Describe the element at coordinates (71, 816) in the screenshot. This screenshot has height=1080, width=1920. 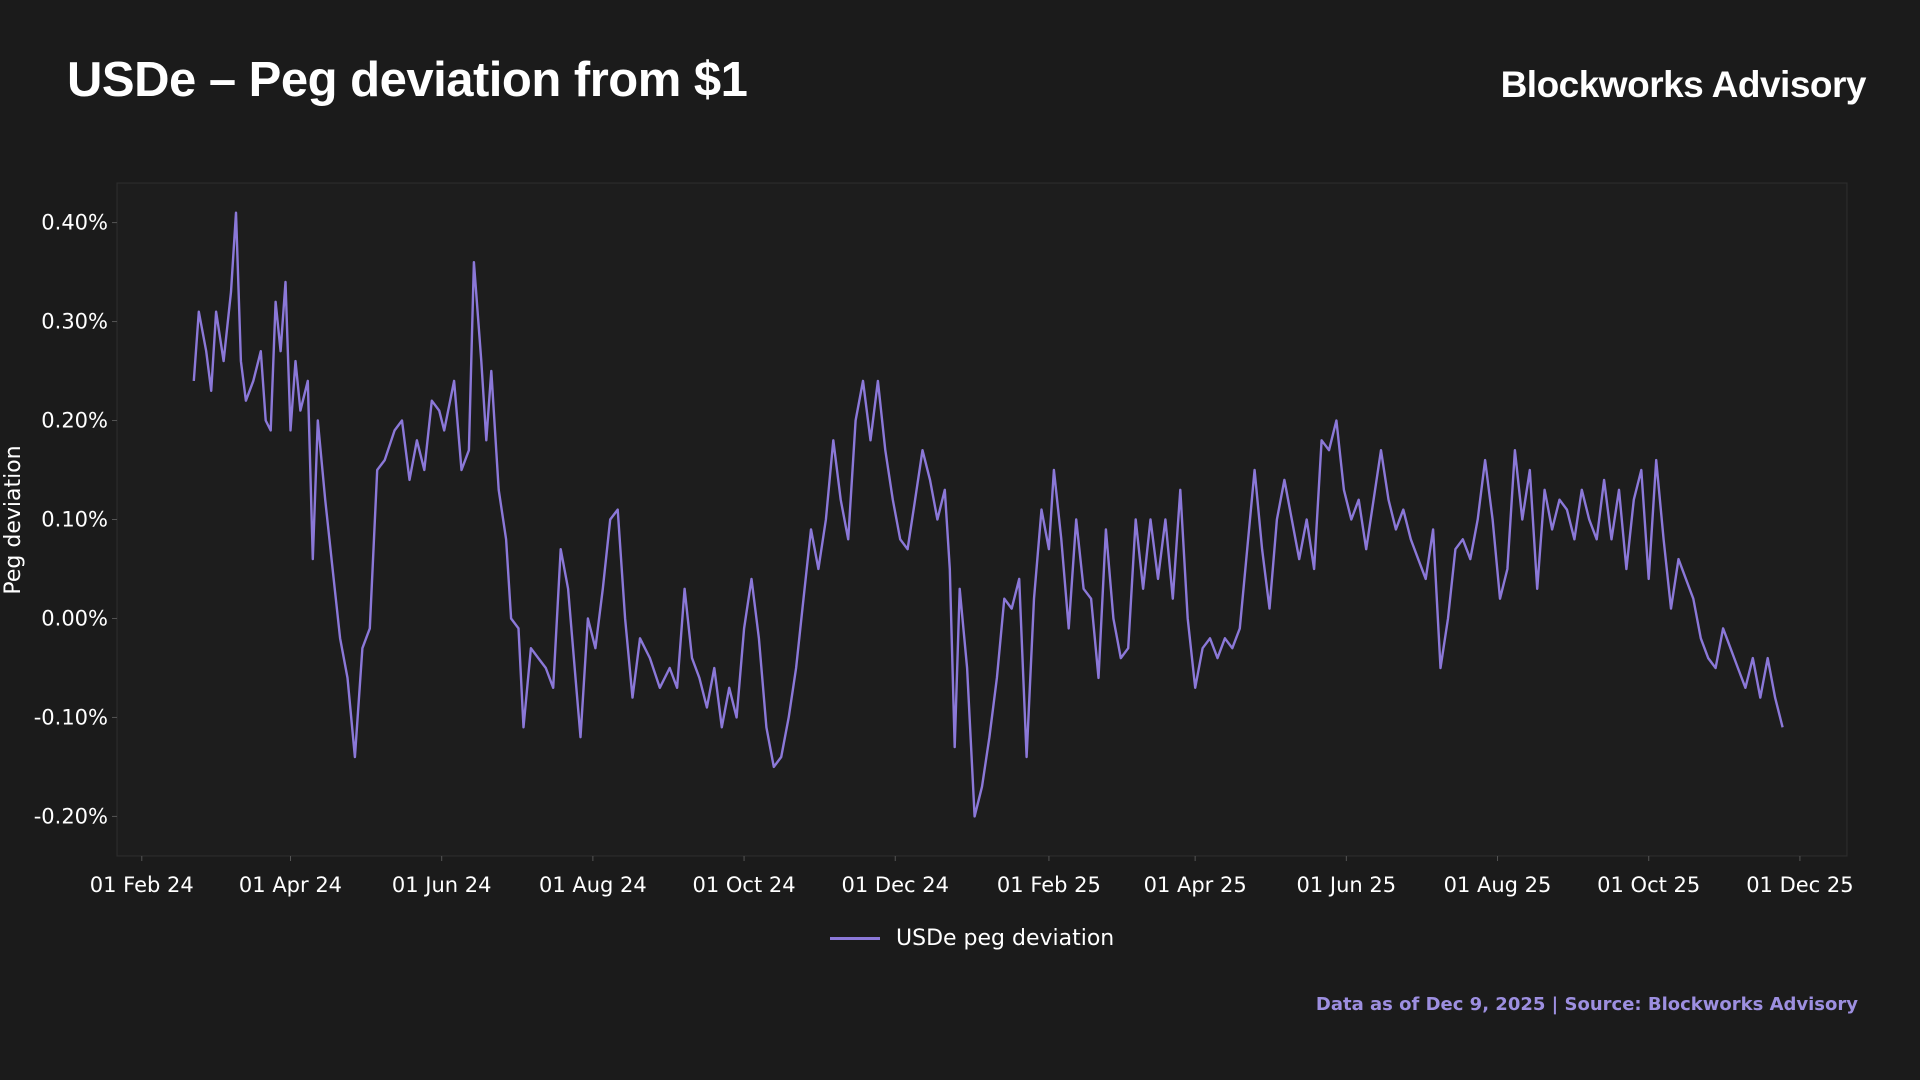
I see `y-tick-label: -0.20%` at that location.